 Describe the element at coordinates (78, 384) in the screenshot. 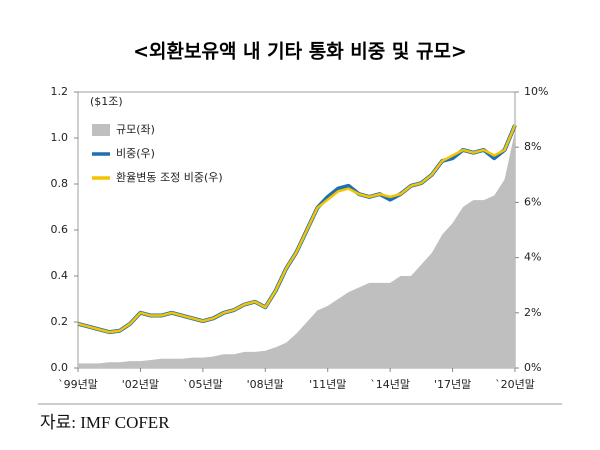

I see `x-tick-label: `99년말` at that location.